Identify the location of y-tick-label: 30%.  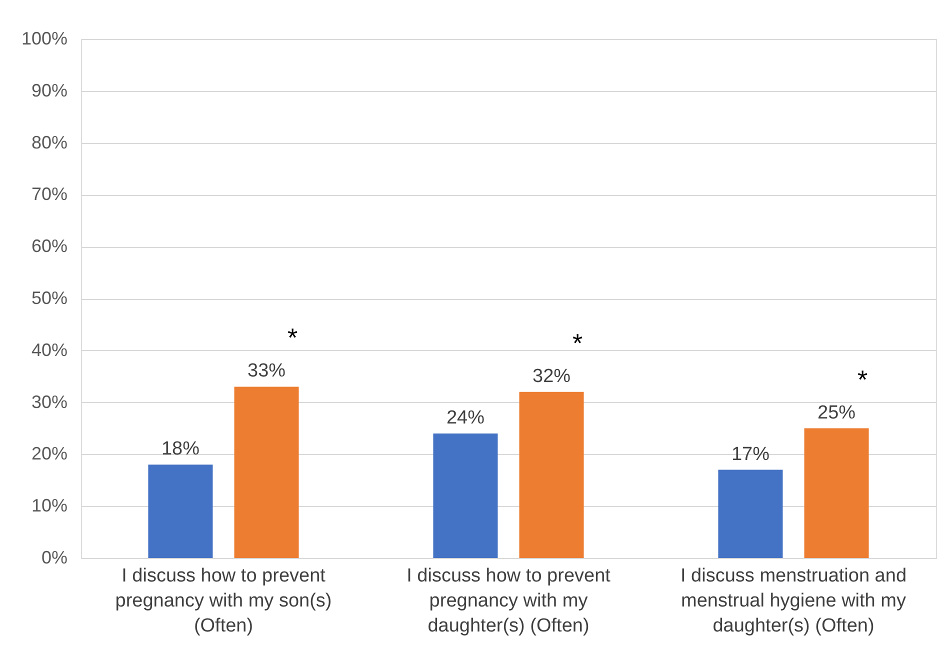
(49, 402).